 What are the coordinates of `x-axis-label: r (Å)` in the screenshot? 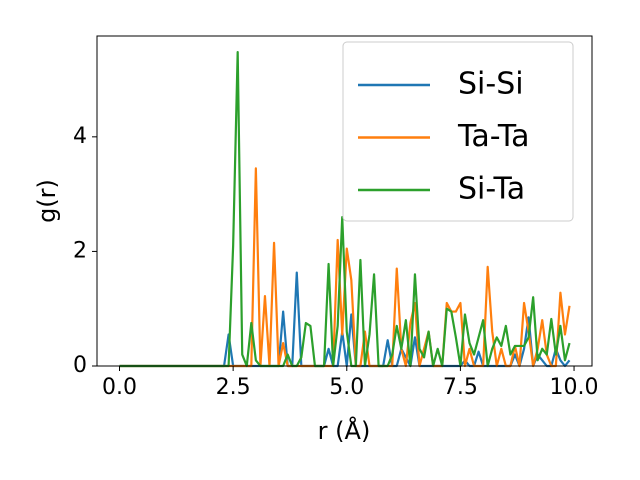 It's located at (344, 430).